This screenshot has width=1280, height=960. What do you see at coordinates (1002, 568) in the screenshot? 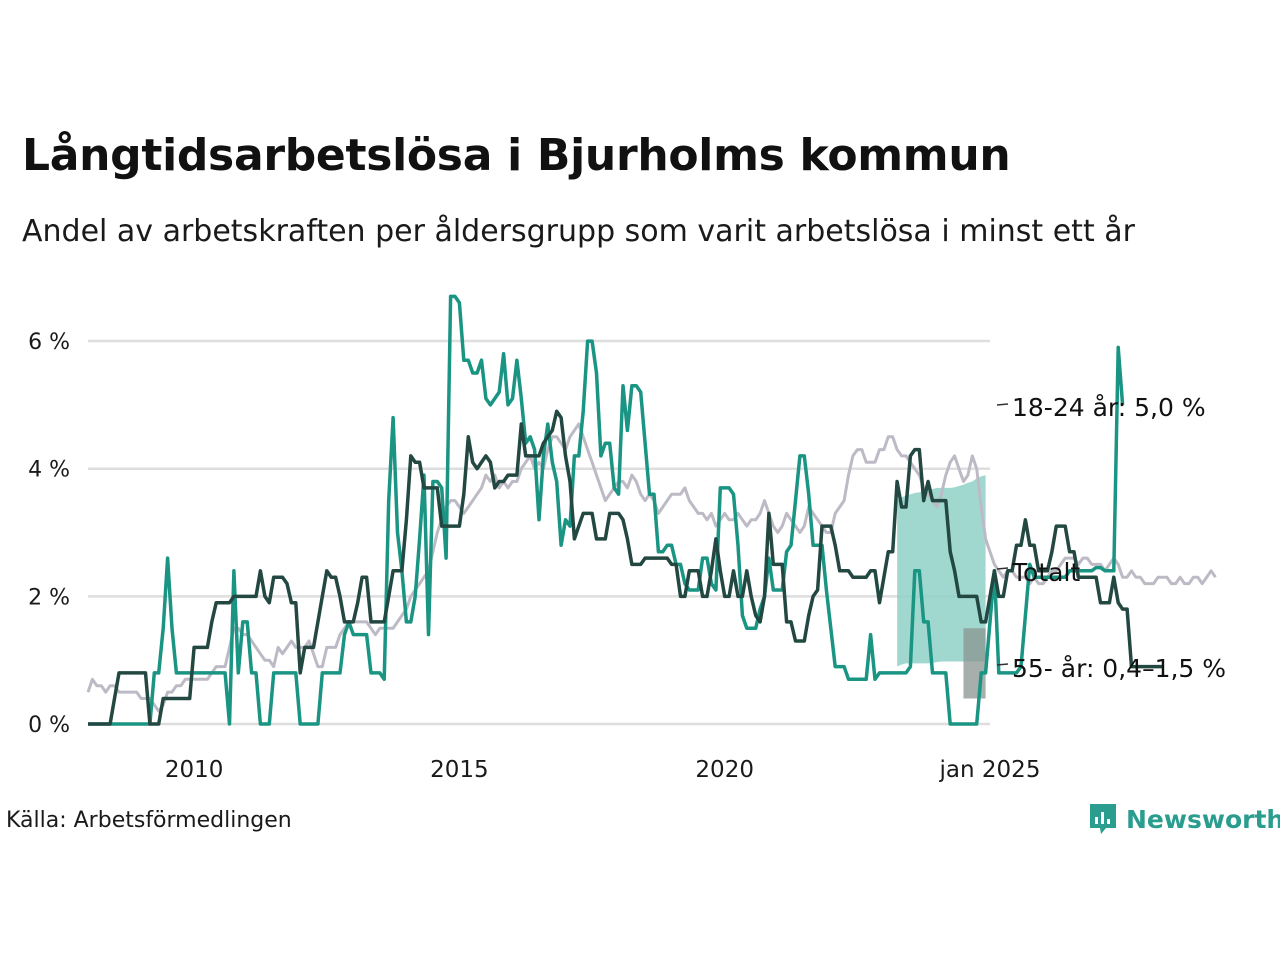
I see `total-label-leader` at bounding box center [1002, 568].